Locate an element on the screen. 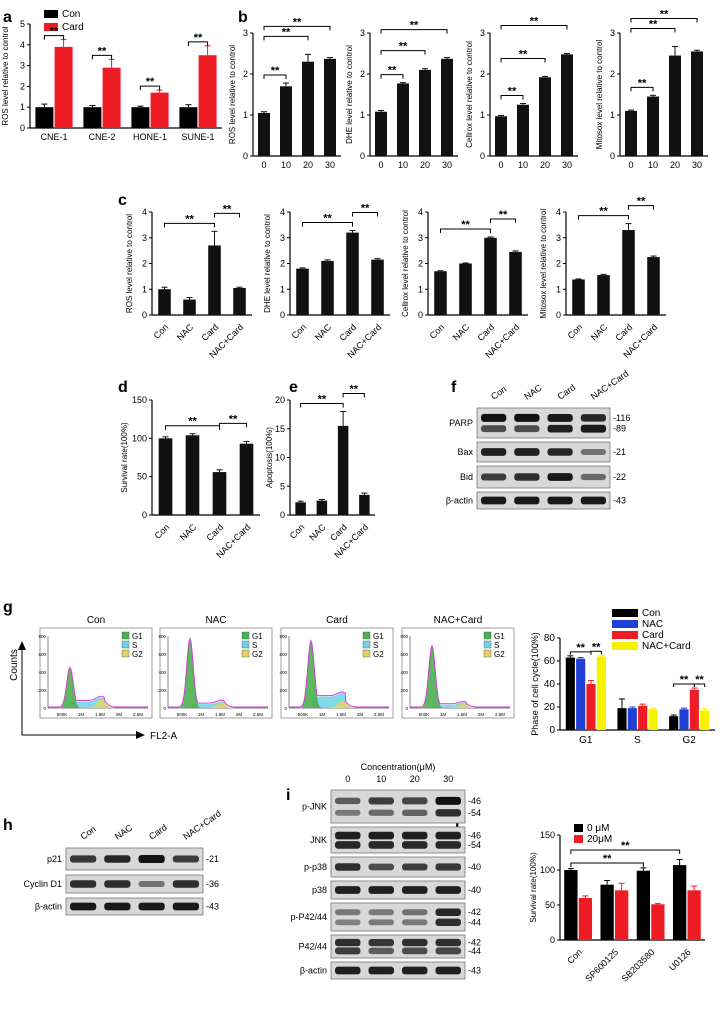 Image resolution: width=722 pixels, height=1011 pixels. bar-g_bar-Con-G1 is located at coordinates (570, 693).